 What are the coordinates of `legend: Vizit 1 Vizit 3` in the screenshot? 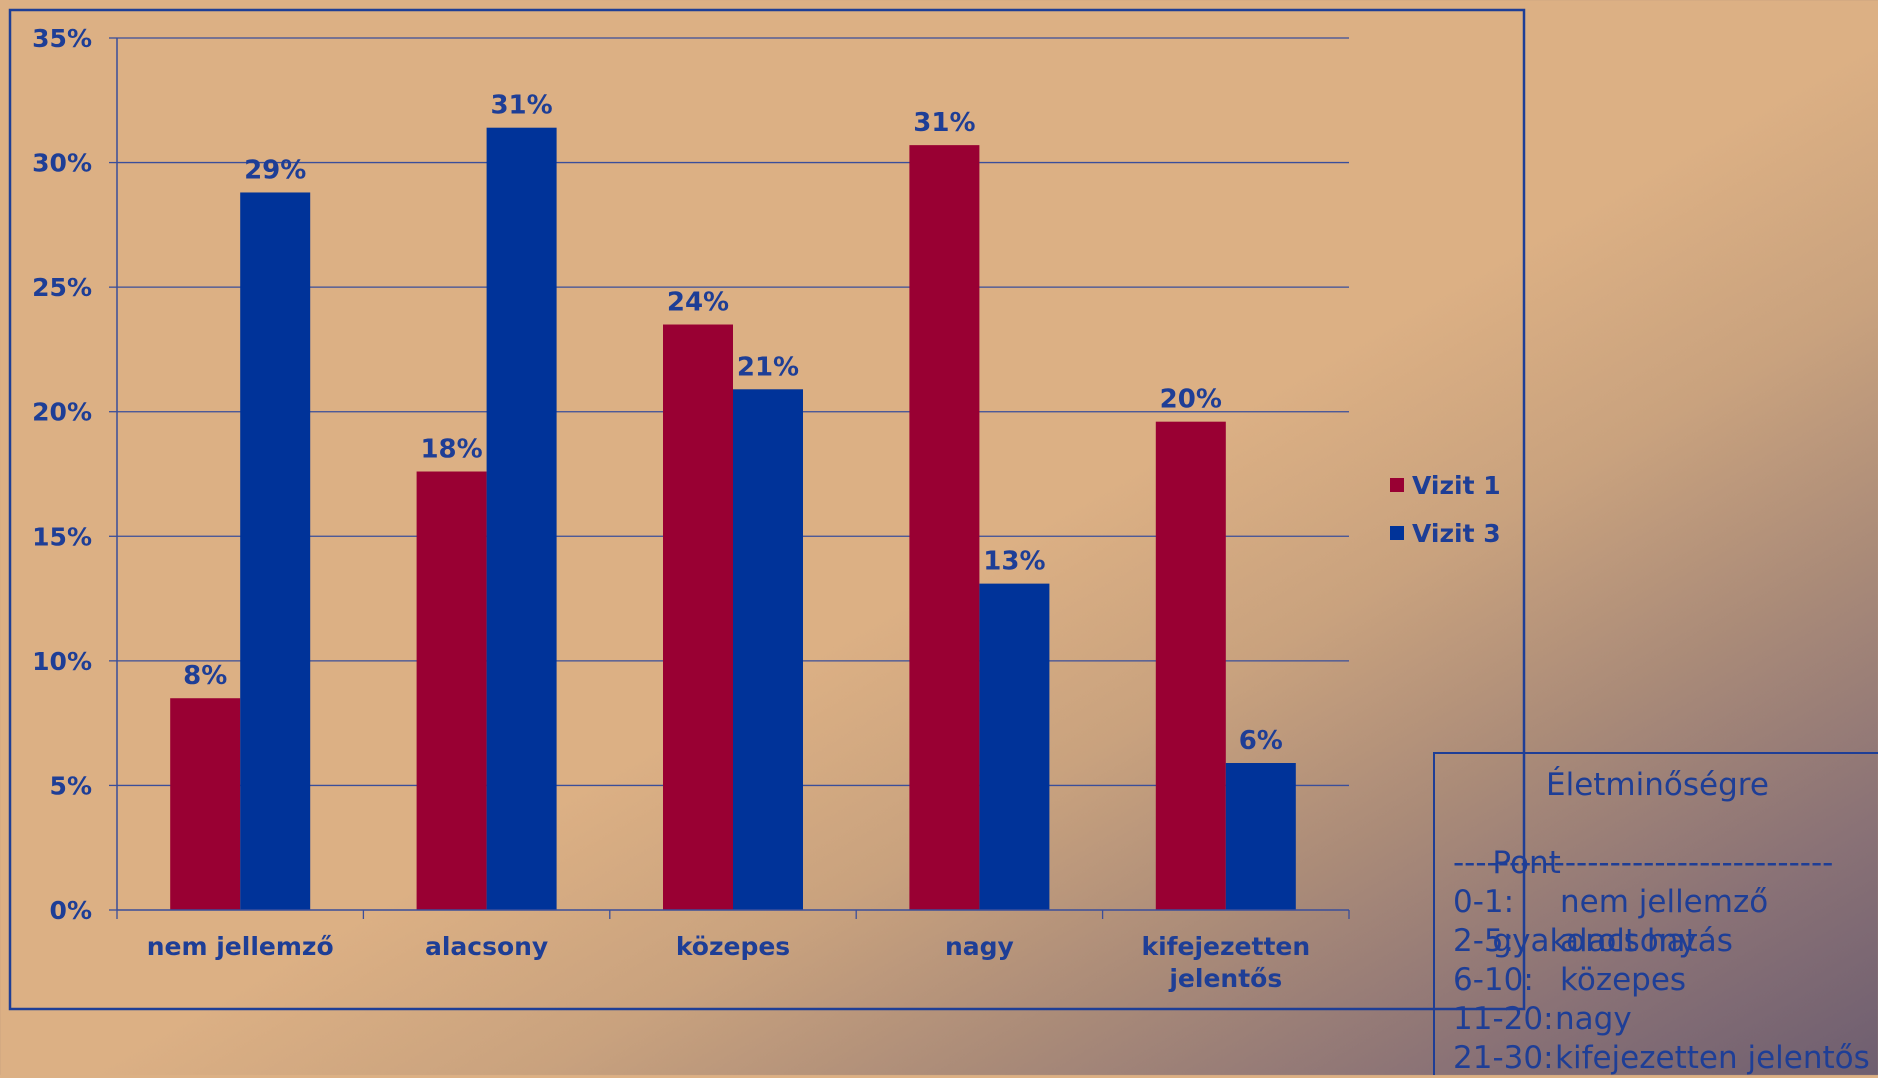 It's located at (1445, 509).